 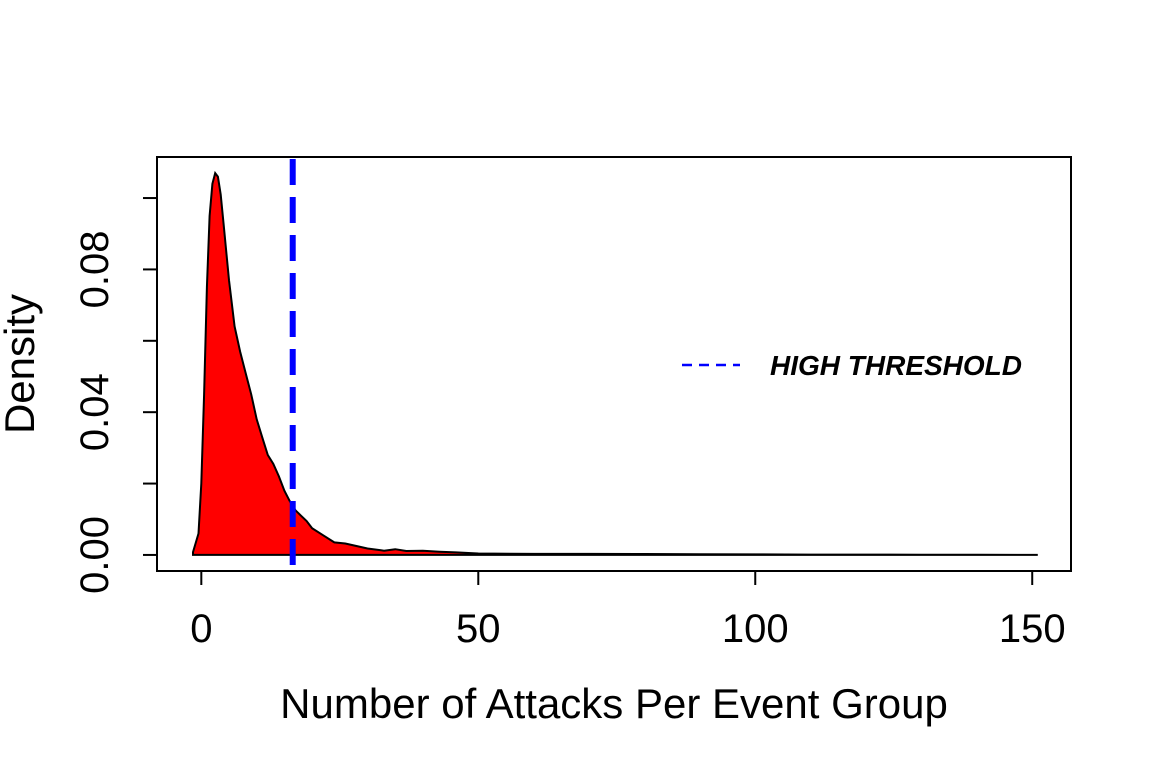 What do you see at coordinates (628, 610) in the screenshot?
I see `x-axis: 0 50 100 150` at bounding box center [628, 610].